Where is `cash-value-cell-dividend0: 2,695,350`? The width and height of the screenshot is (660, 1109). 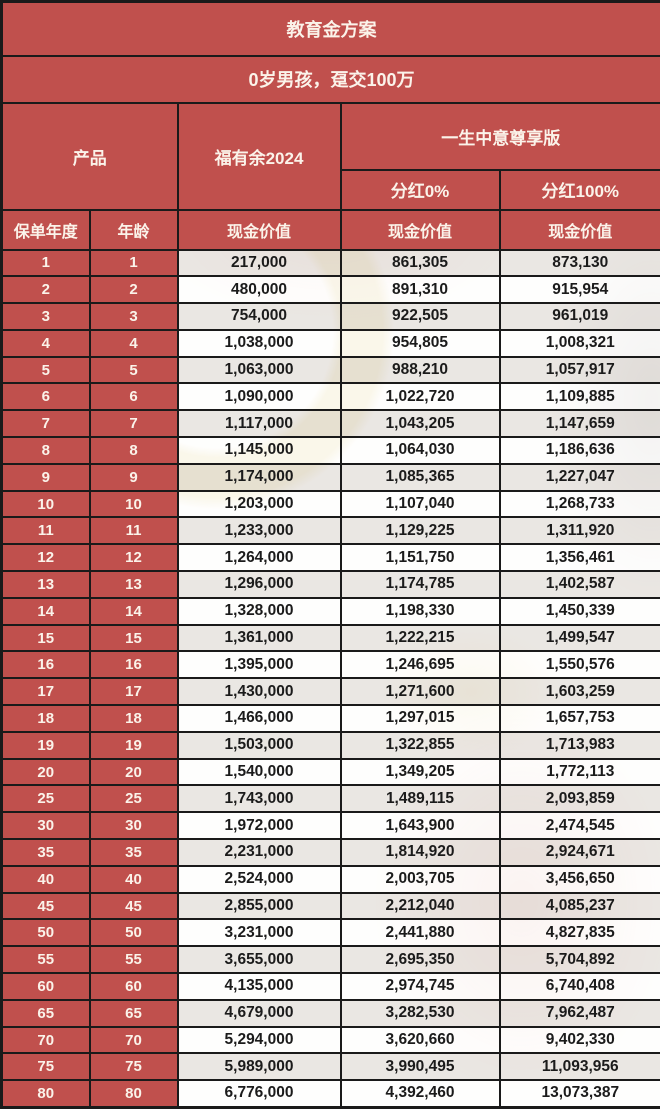 cash-value-cell-dividend0: 2,695,350 is located at coordinates (420, 959).